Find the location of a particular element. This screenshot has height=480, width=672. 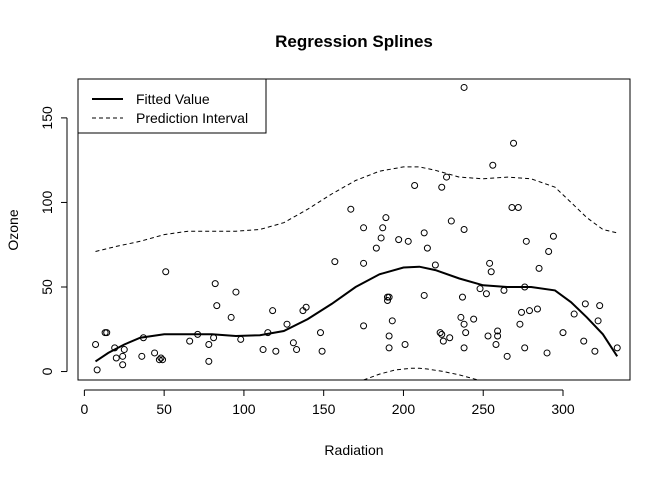

legend-label-fitted: Fitted Value is located at coordinates (173, 99).